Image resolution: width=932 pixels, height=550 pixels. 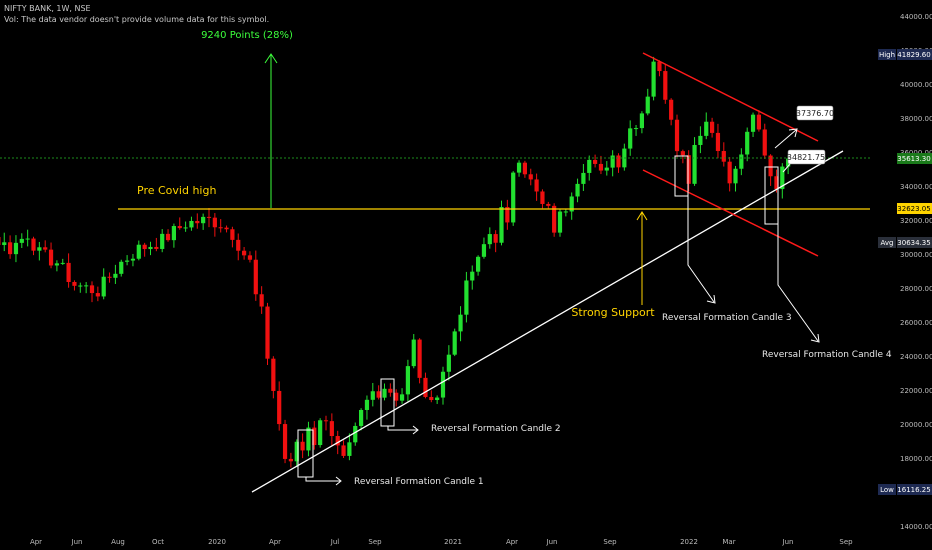 What do you see at coordinates (387, 402) in the screenshot?
I see `candle2-box` at bounding box center [387, 402].